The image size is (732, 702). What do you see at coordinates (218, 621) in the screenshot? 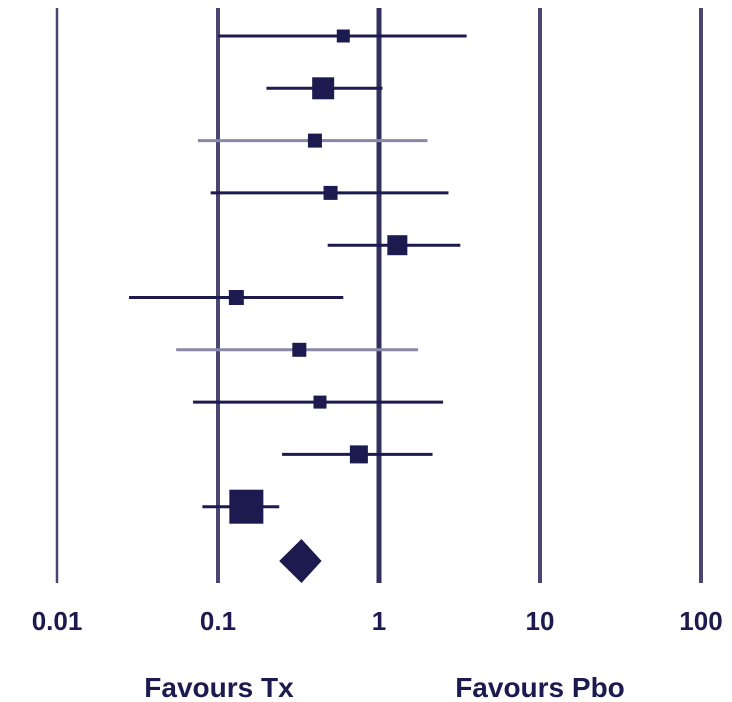
I see `x-tick-label: 0.1` at bounding box center [218, 621].